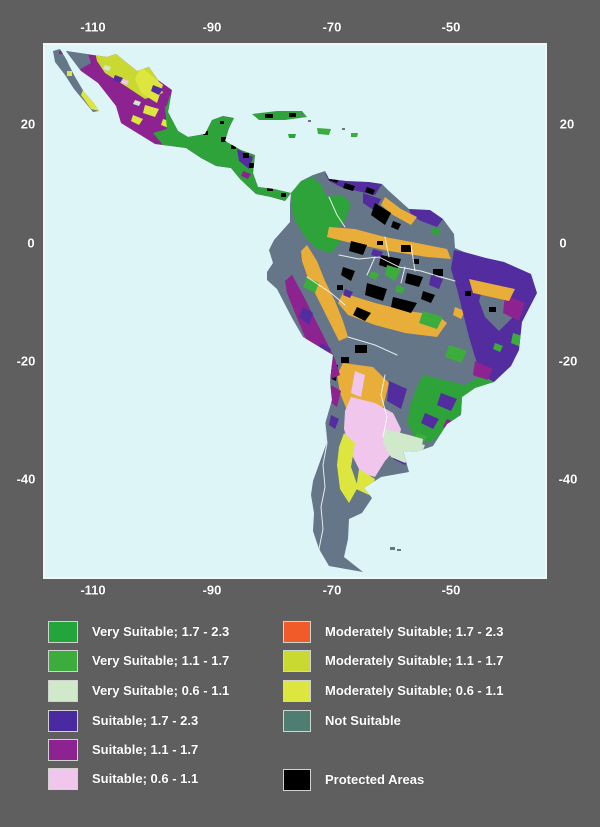 This screenshot has height=827, width=600. I want to click on legend-item: Very Suitable; 0.6 - 1.1, so click(138, 690).